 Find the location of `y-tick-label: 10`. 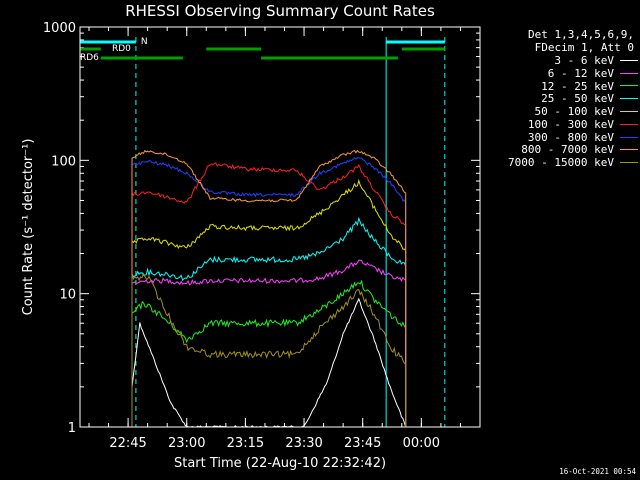

y-tick-label: 10 is located at coordinates (67, 295).